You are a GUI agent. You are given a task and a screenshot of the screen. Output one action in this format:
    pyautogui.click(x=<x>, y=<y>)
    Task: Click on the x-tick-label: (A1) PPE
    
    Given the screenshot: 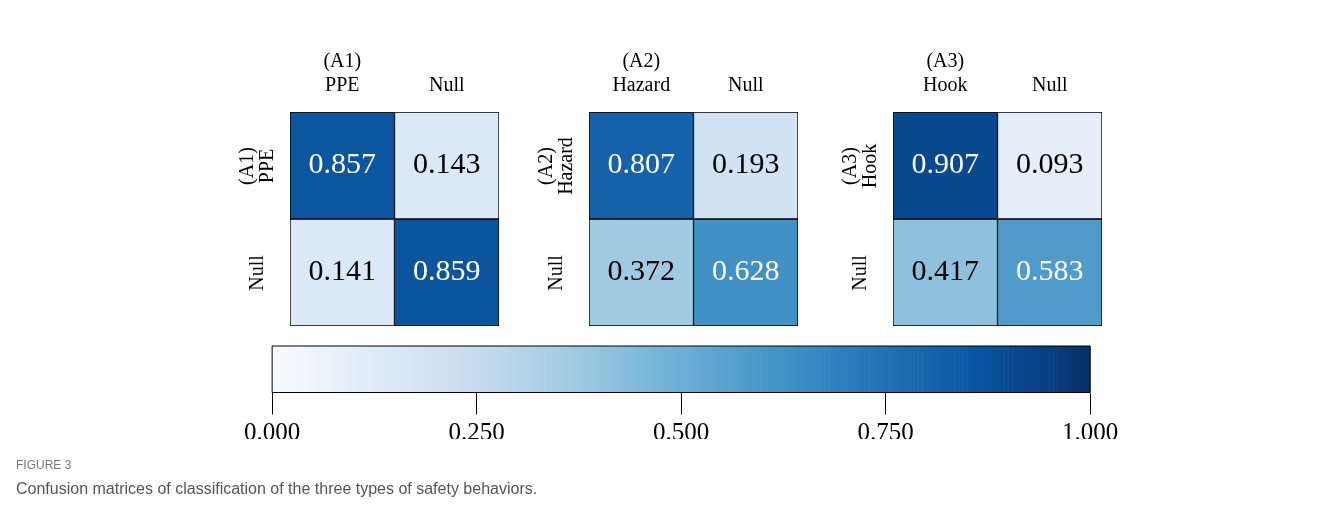 What is the action you would take?
    pyautogui.click(x=342, y=72)
    